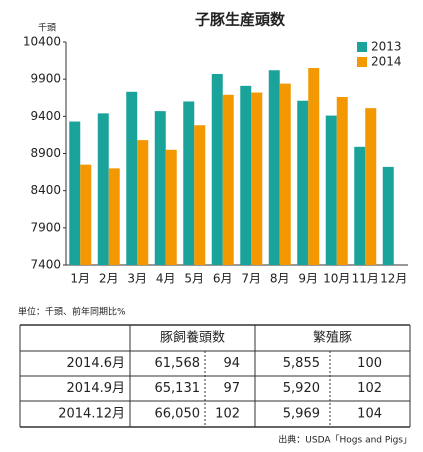 The height and width of the screenshot is (452, 423). I want to click on table-cell: 5,855, so click(301, 363).